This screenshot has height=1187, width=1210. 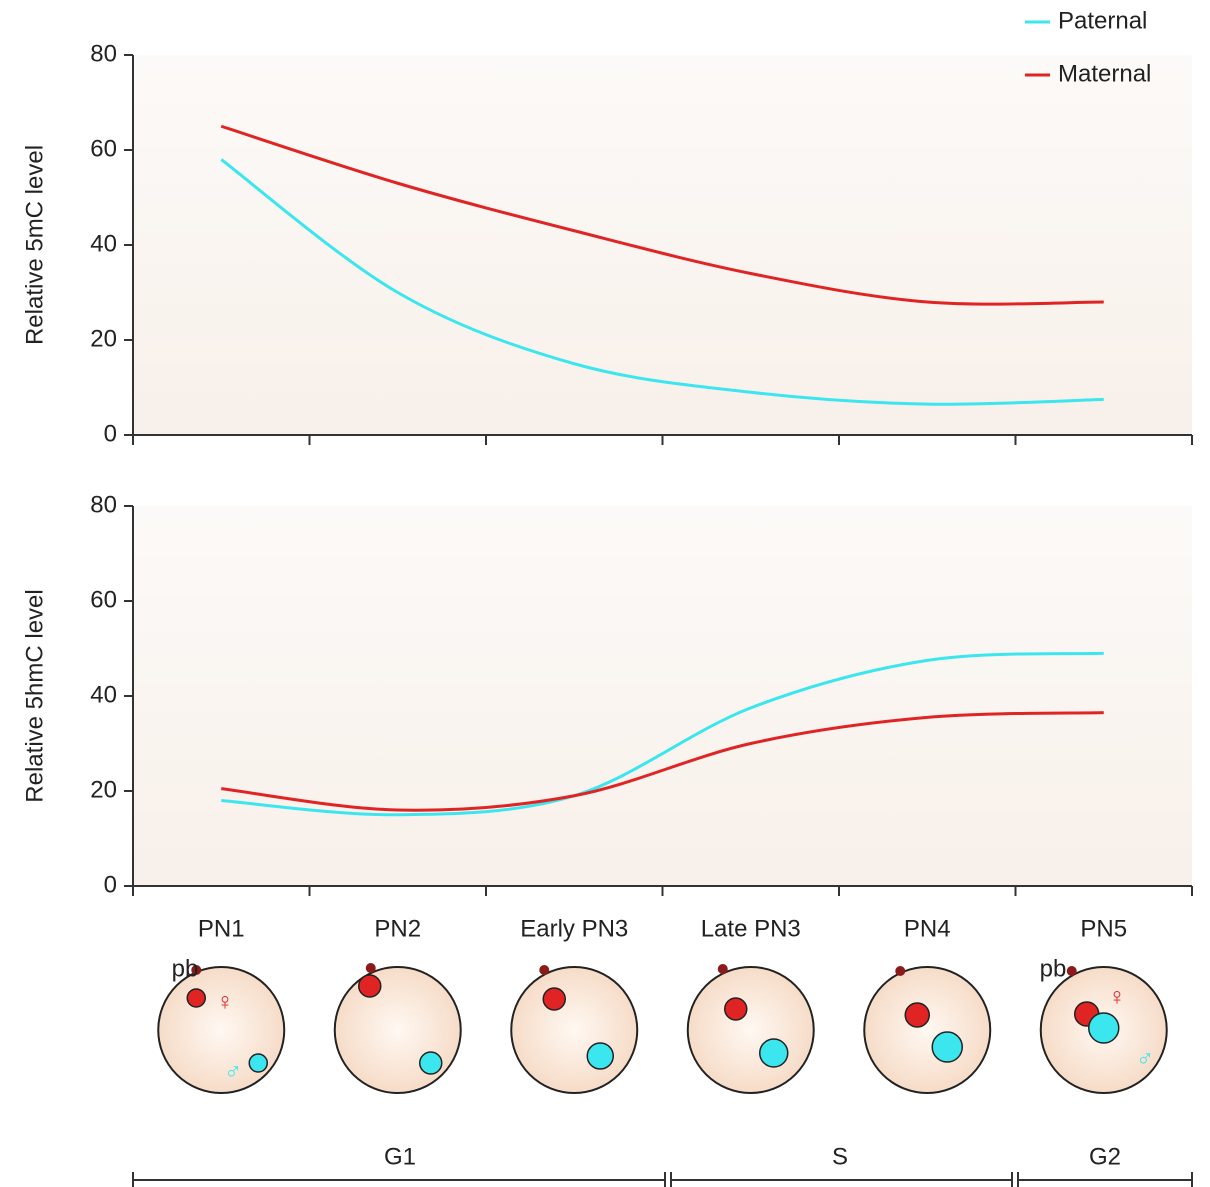 I want to click on legend-label: Paternal, so click(x=1102, y=20).